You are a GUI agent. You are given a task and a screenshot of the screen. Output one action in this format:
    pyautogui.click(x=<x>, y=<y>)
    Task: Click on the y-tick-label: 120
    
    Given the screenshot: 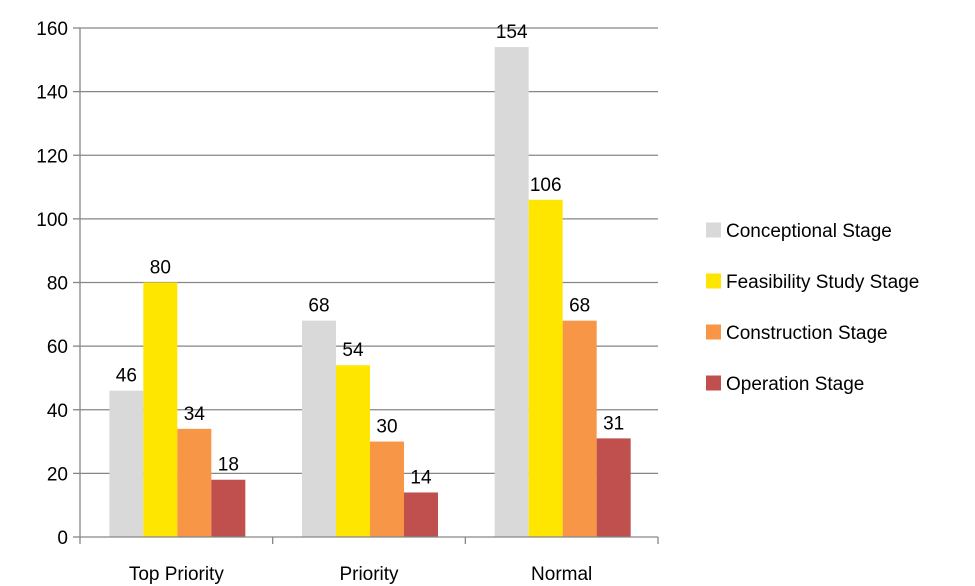 What is the action you would take?
    pyautogui.click(x=52, y=156)
    